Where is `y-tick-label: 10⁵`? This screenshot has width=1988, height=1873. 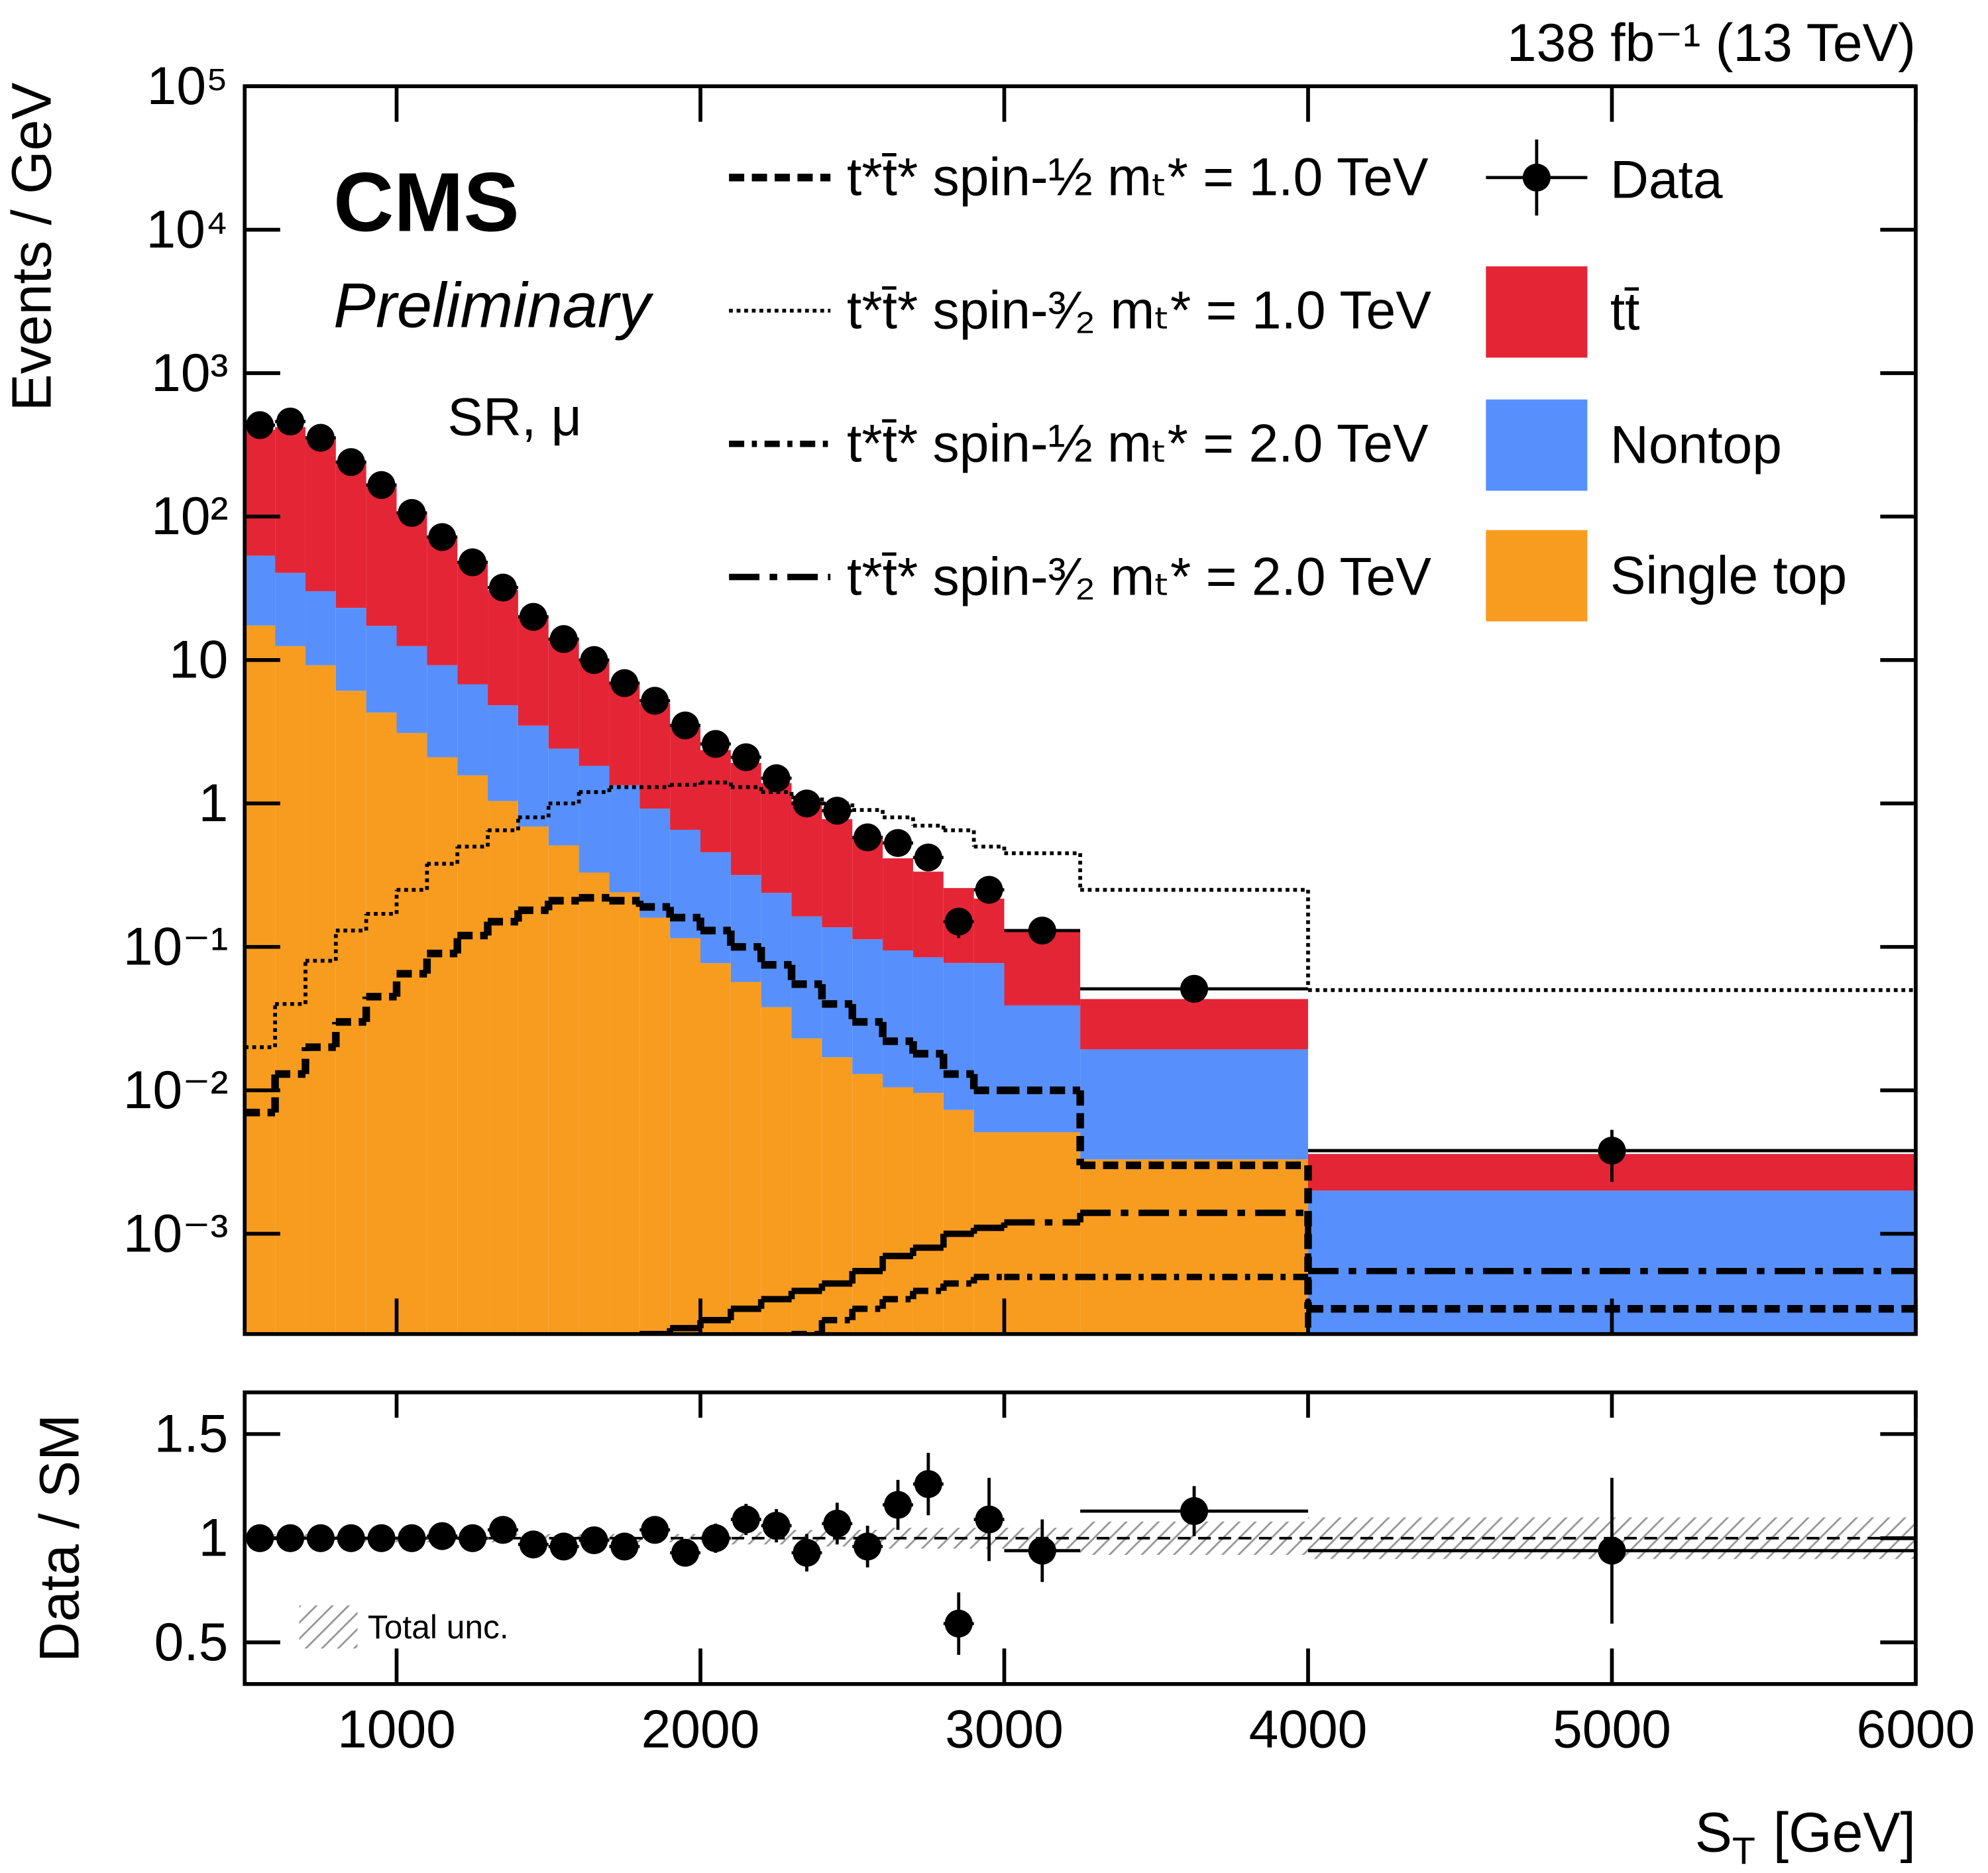 y-tick-label: 10⁵ is located at coordinates (188, 86).